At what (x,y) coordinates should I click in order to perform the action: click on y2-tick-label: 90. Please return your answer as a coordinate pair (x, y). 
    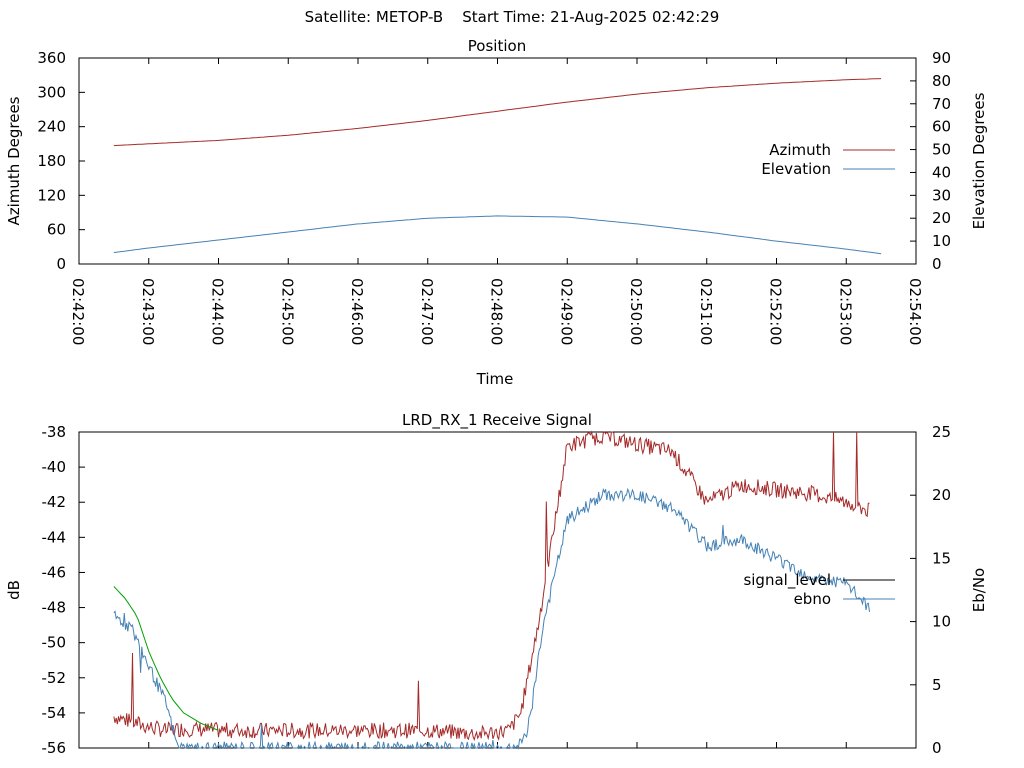
    Looking at the image, I should click on (941, 58).